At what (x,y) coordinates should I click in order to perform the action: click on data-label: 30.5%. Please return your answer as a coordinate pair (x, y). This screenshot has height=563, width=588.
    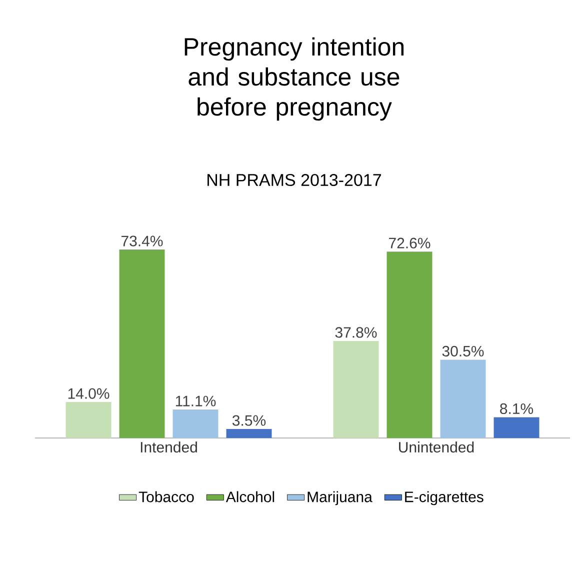
    Looking at the image, I should click on (463, 351).